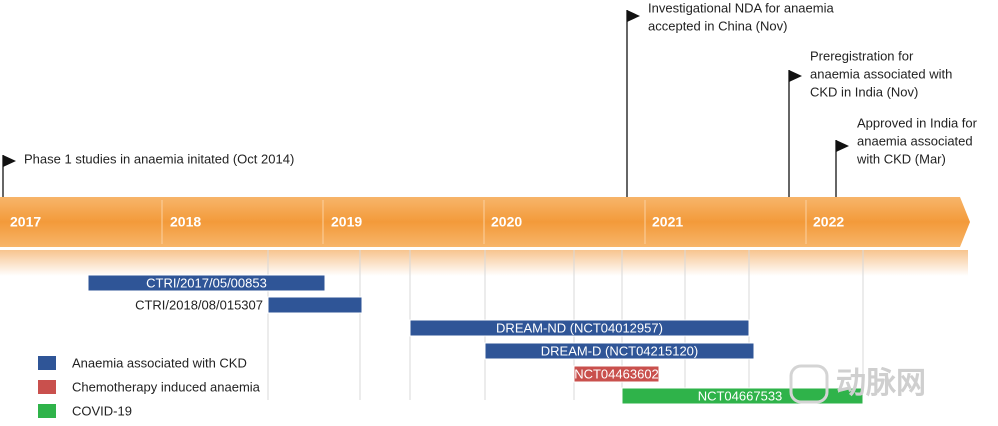 Image resolution: width=998 pixels, height=426 pixels. I want to click on milestone-text: Investigational NDA for anaemia, so click(741, 7).